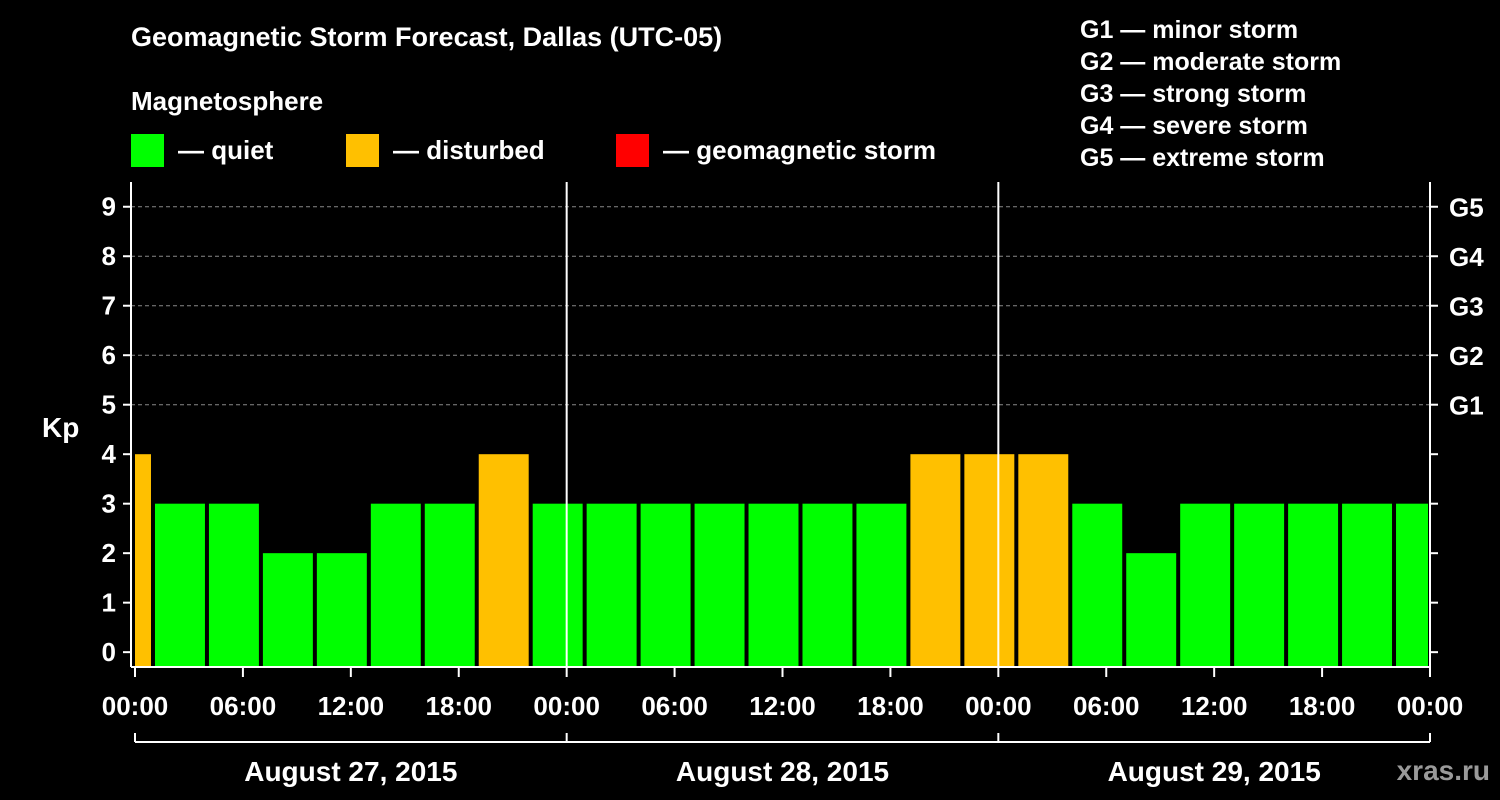 Image resolution: width=1500 pixels, height=800 pixels. Describe the element at coordinates (459, 706) in the screenshot. I see `x-tick-label-3: 18:00` at that location.